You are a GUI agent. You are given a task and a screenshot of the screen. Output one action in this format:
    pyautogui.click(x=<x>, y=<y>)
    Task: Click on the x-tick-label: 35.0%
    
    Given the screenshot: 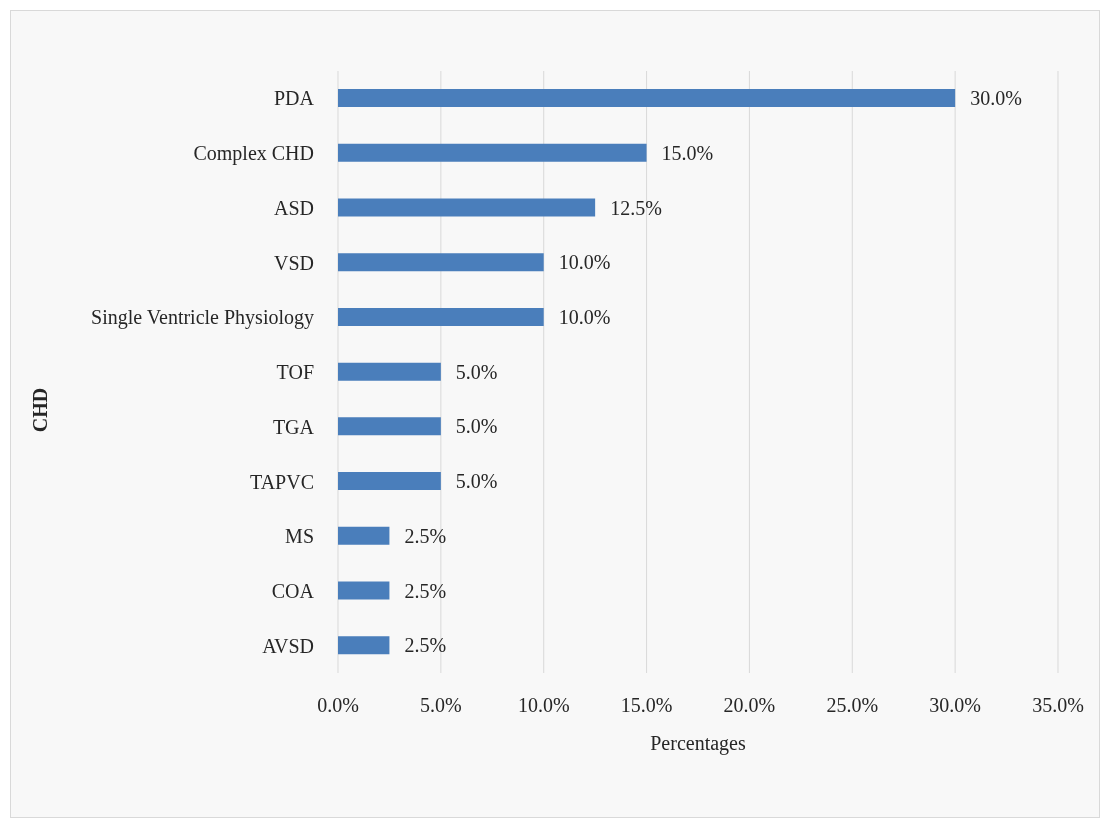 What is the action you would take?
    pyautogui.click(x=1058, y=705)
    